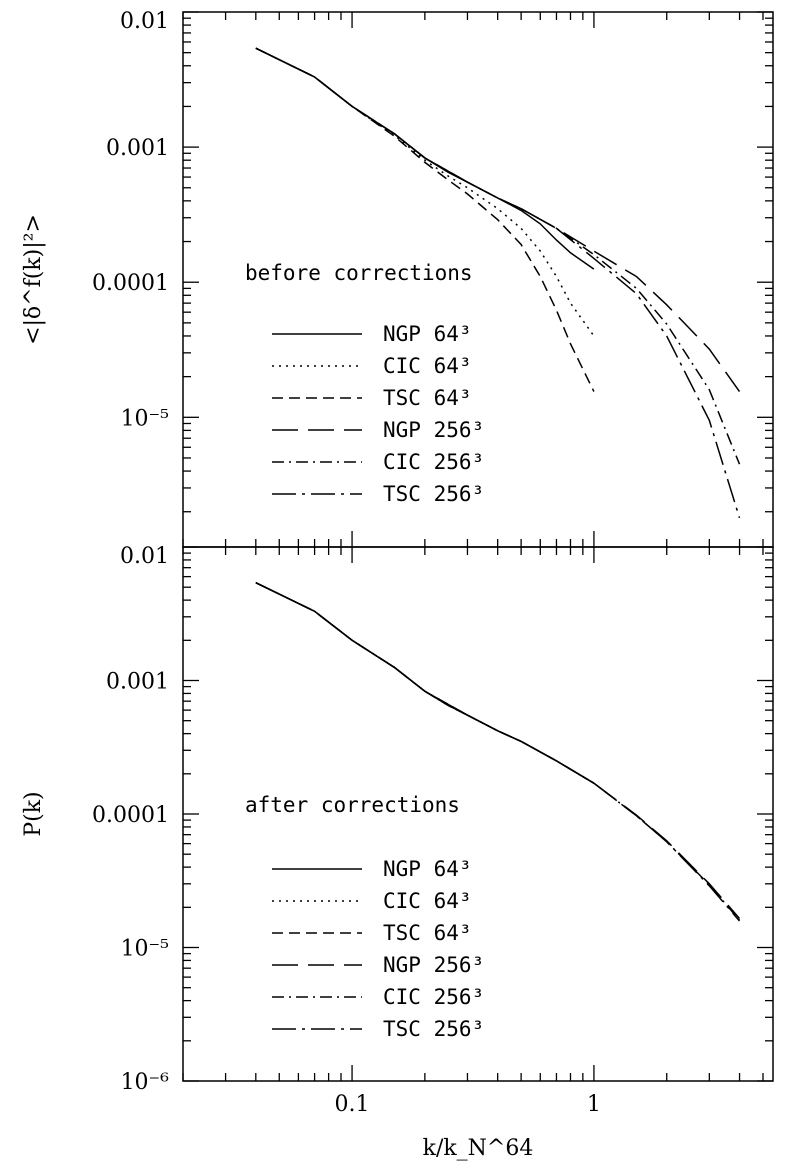 The width and height of the screenshot is (785, 1165). Describe the element at coordinates (352, 805) in the screenshot. I see `panel-annotation: after corrections` at that location.